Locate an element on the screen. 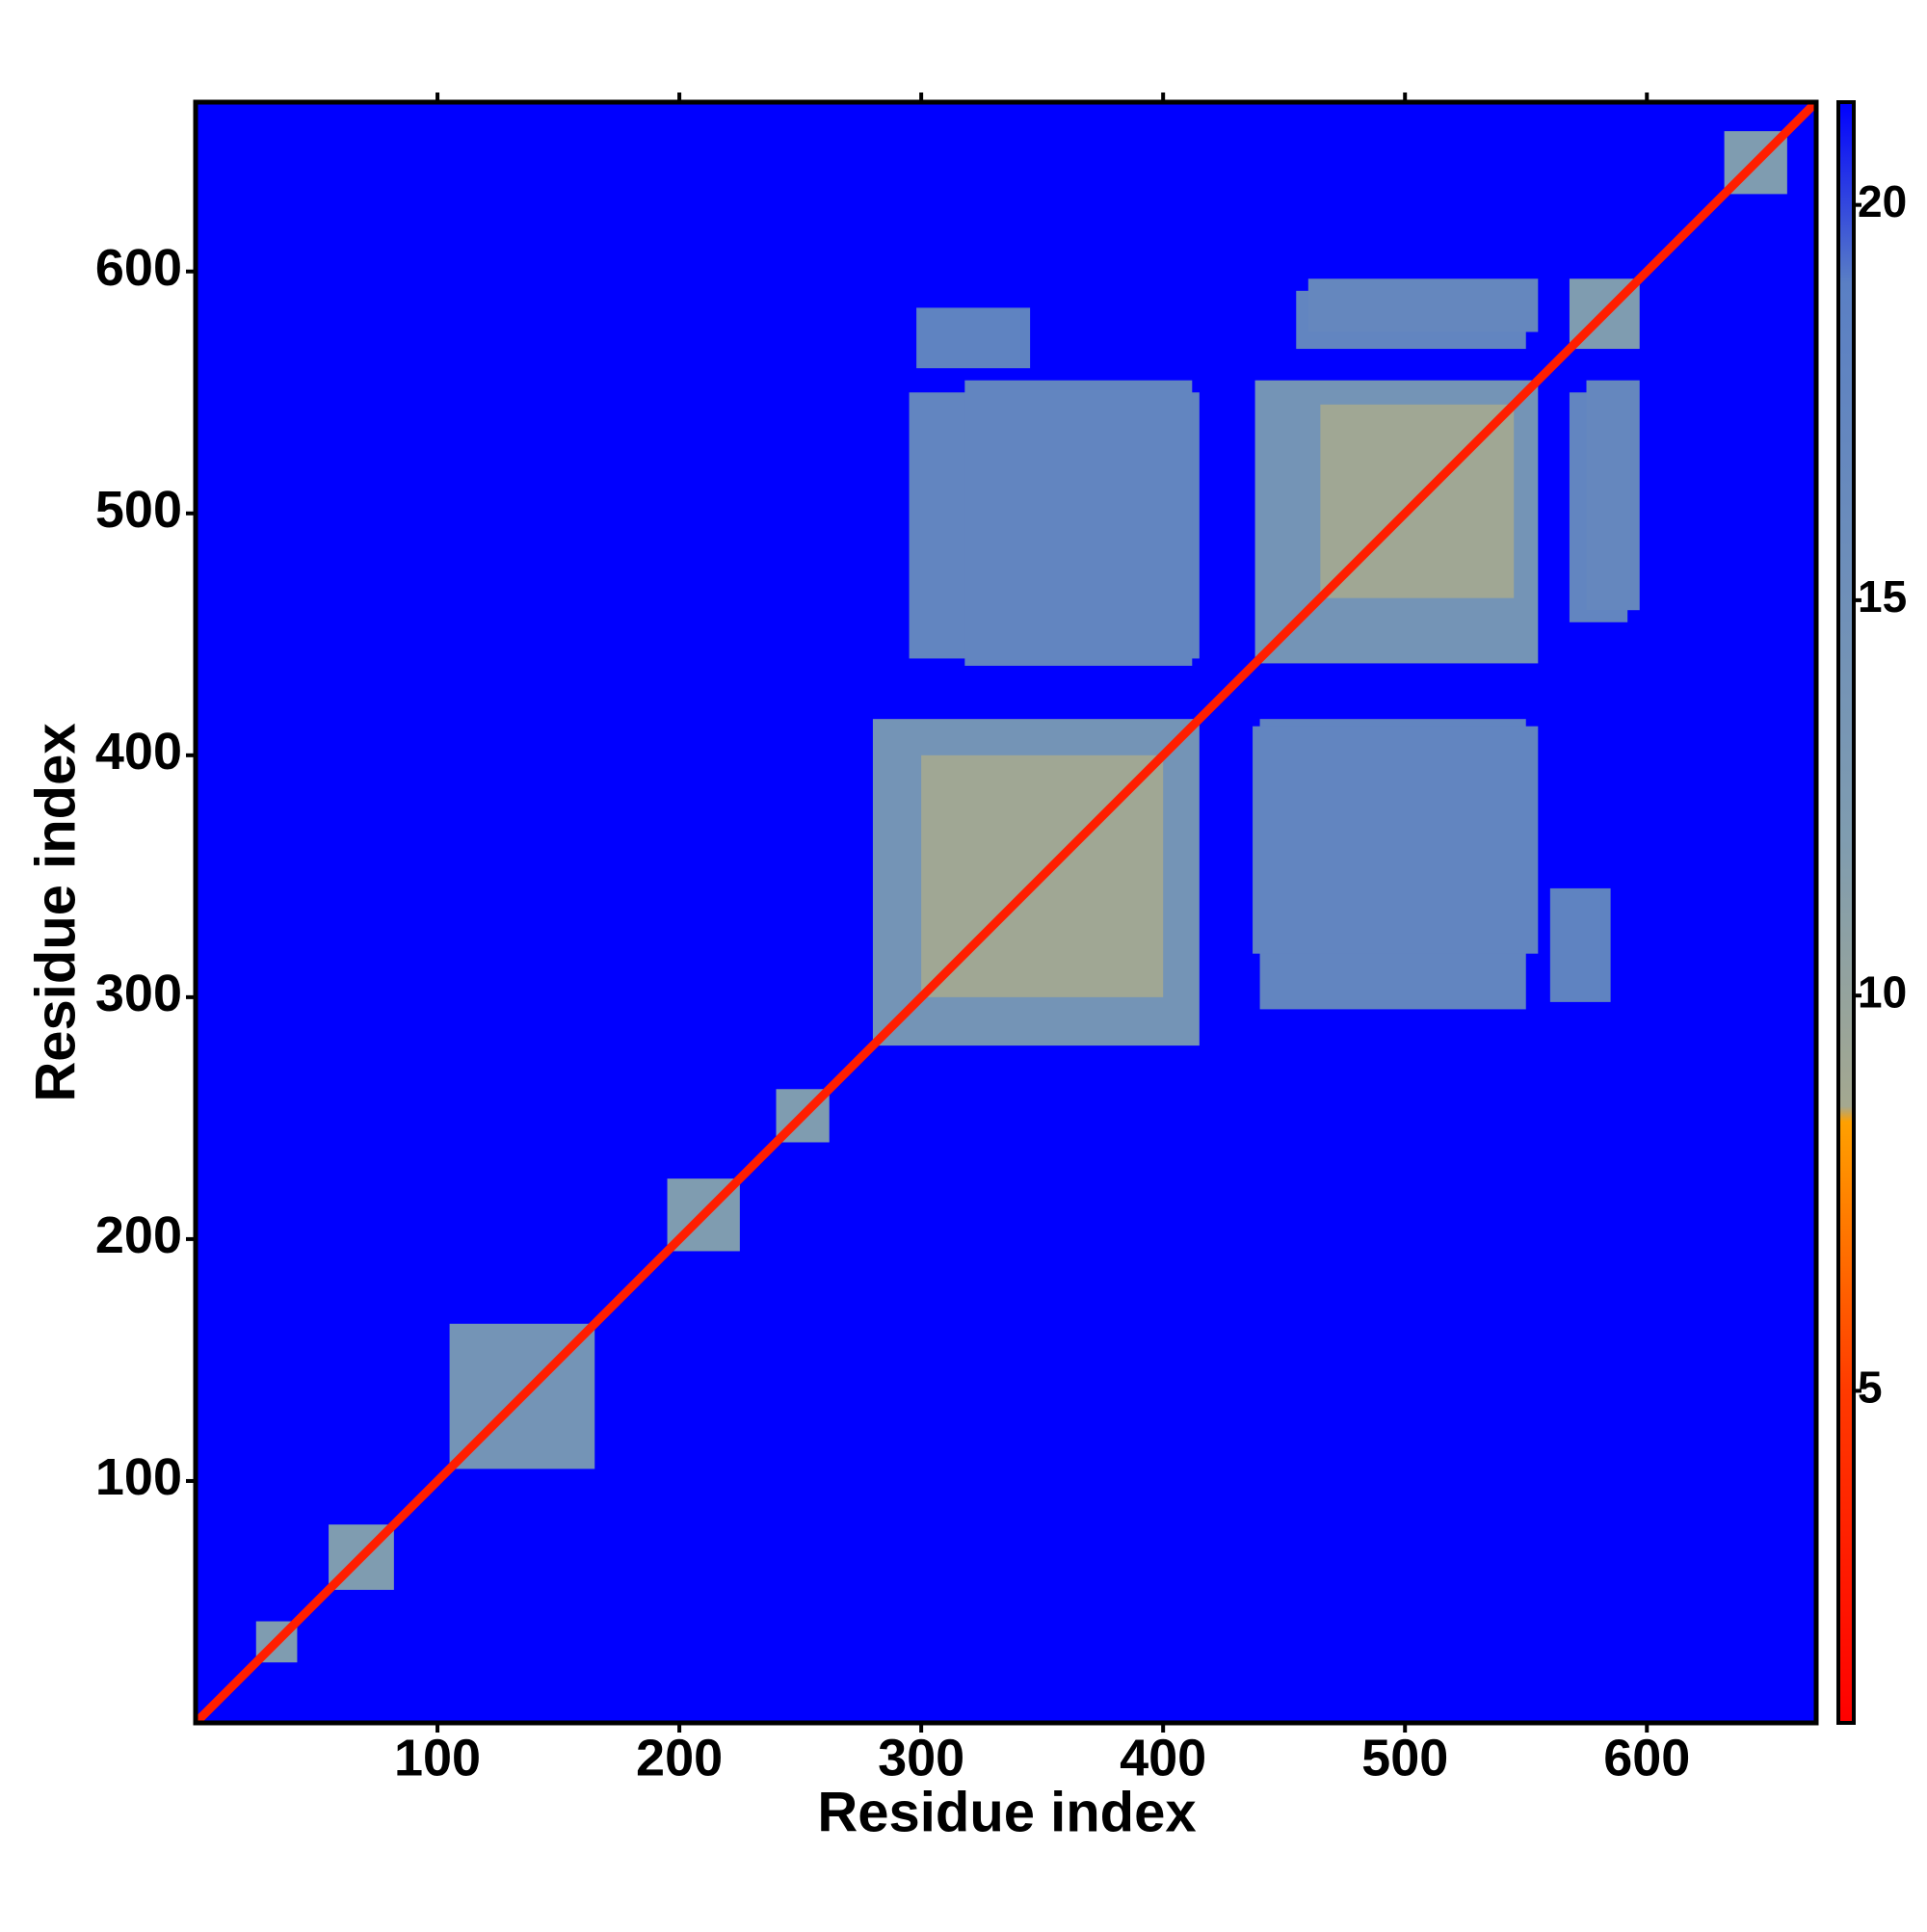 This screenshot has height=1932, width=1927. x-tick-label: 300 is located at coordinates (921, 1757).